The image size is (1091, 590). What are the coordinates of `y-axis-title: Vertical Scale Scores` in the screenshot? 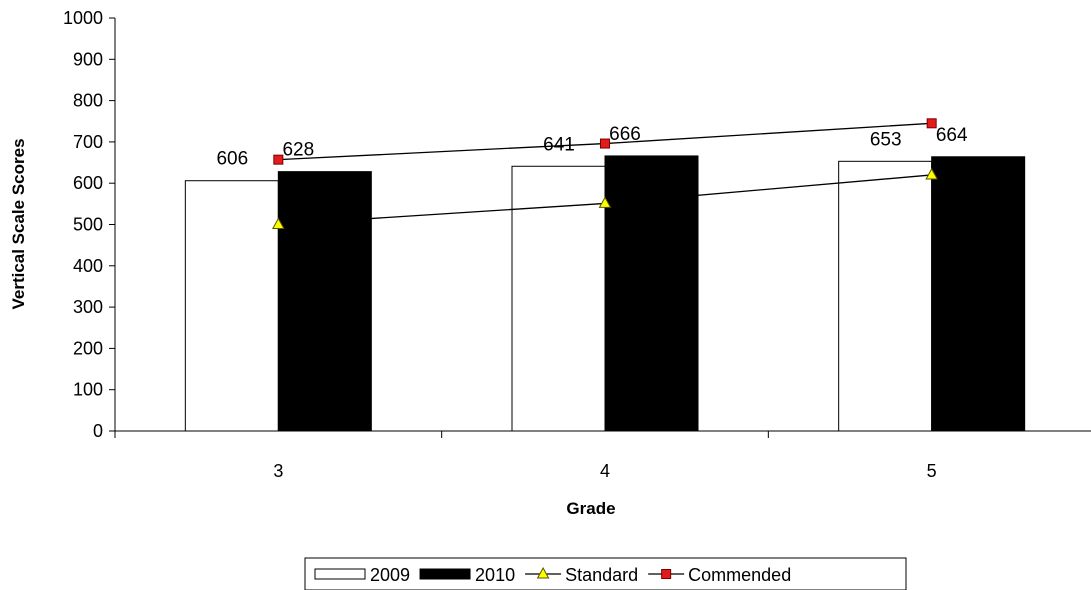 It's located at (18, 223).